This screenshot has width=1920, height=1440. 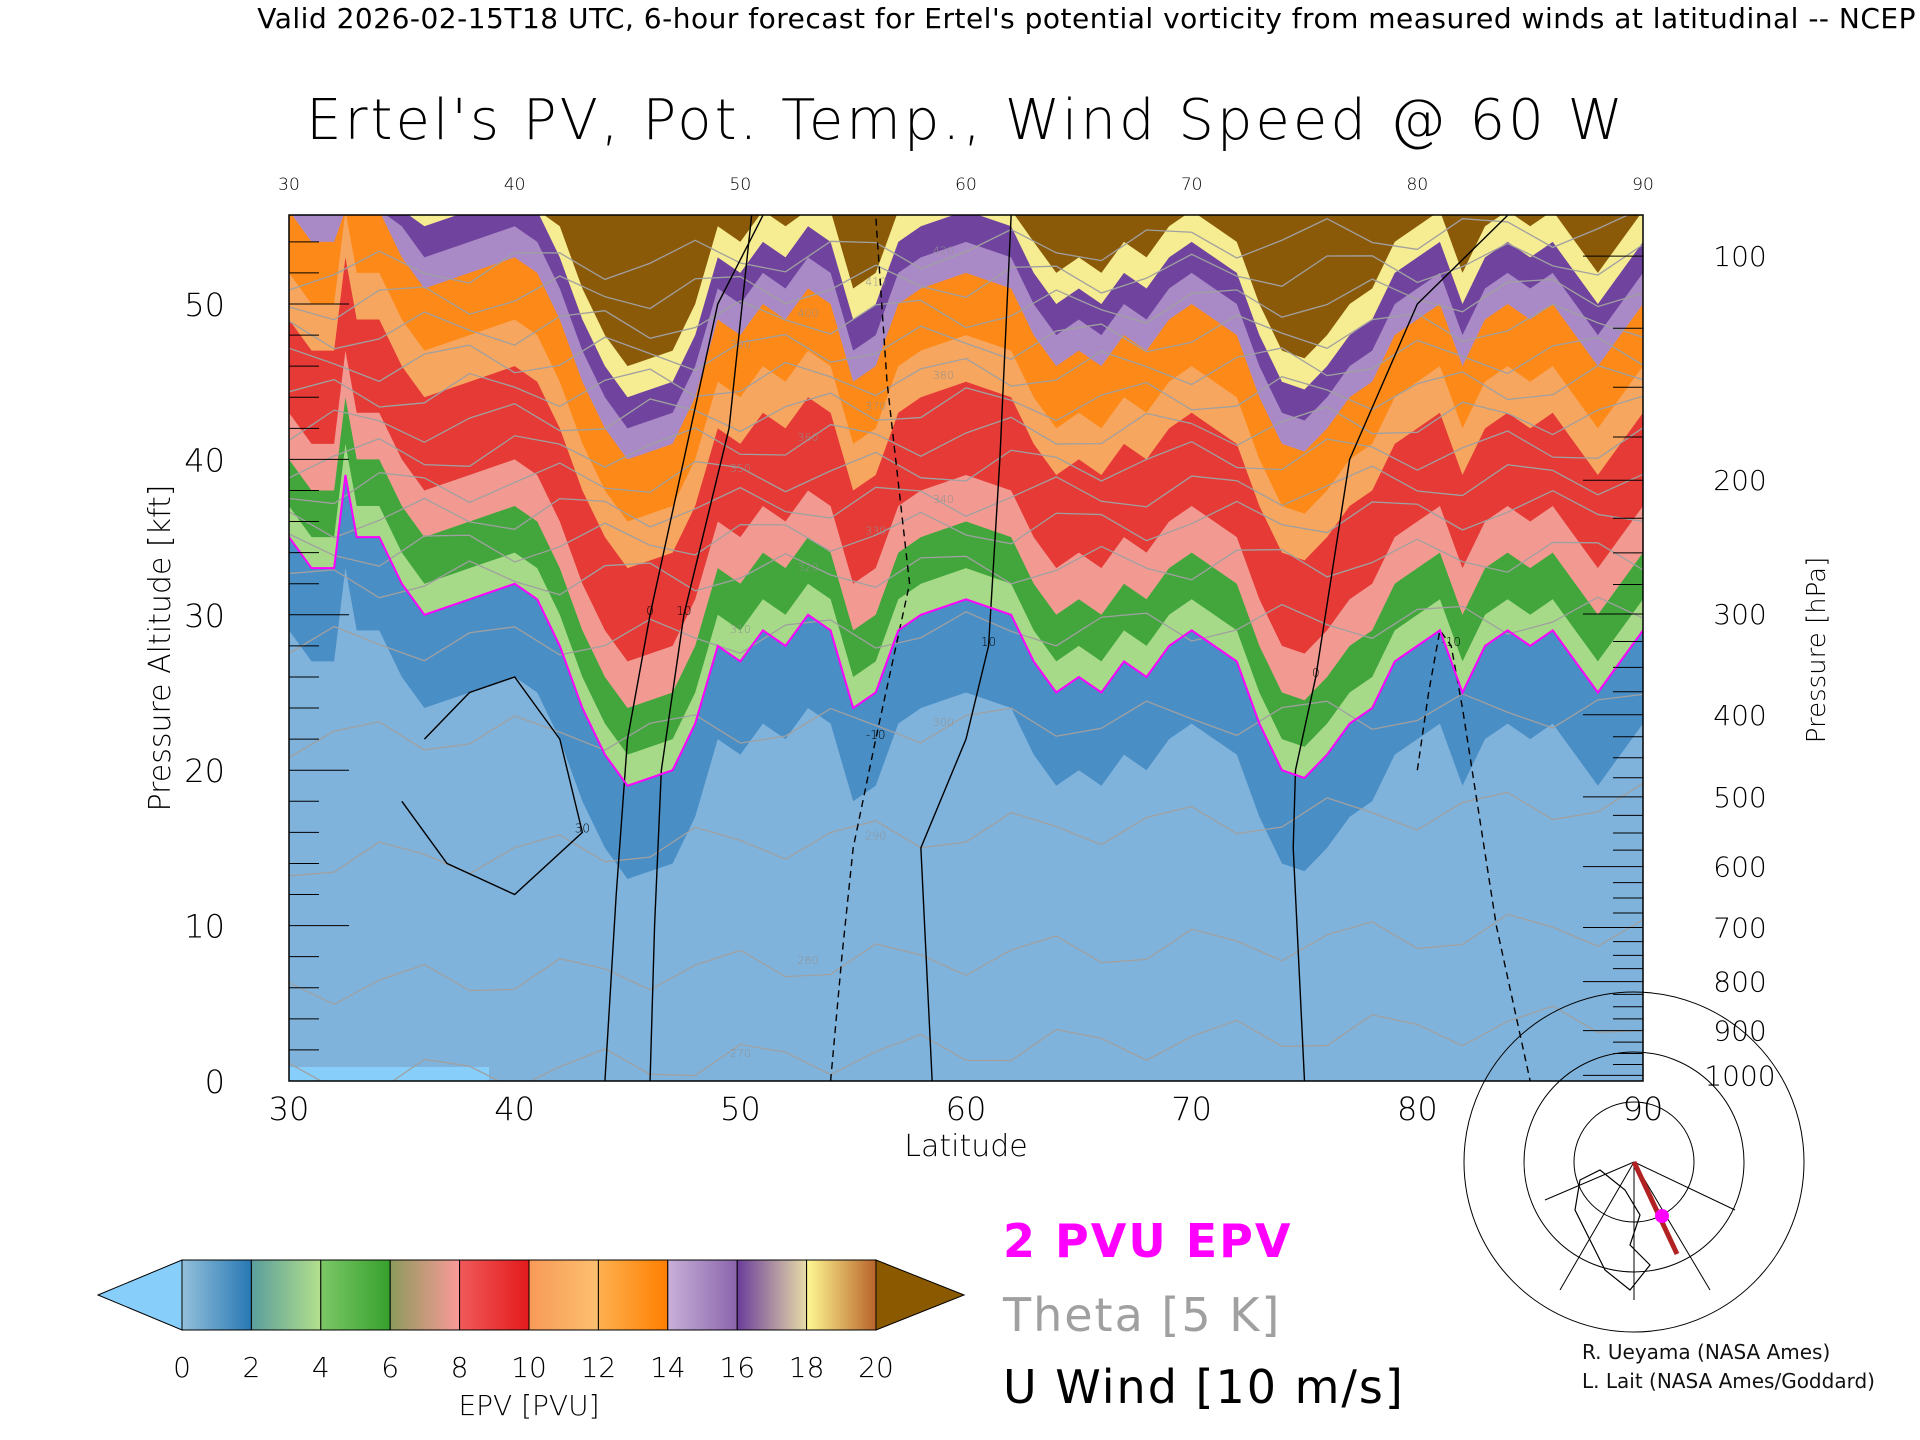 What do you see at coordinates (1739, 614) in the screenshot?
I see `hpa-tick-label: 300` at bounding box center [1739, 614].